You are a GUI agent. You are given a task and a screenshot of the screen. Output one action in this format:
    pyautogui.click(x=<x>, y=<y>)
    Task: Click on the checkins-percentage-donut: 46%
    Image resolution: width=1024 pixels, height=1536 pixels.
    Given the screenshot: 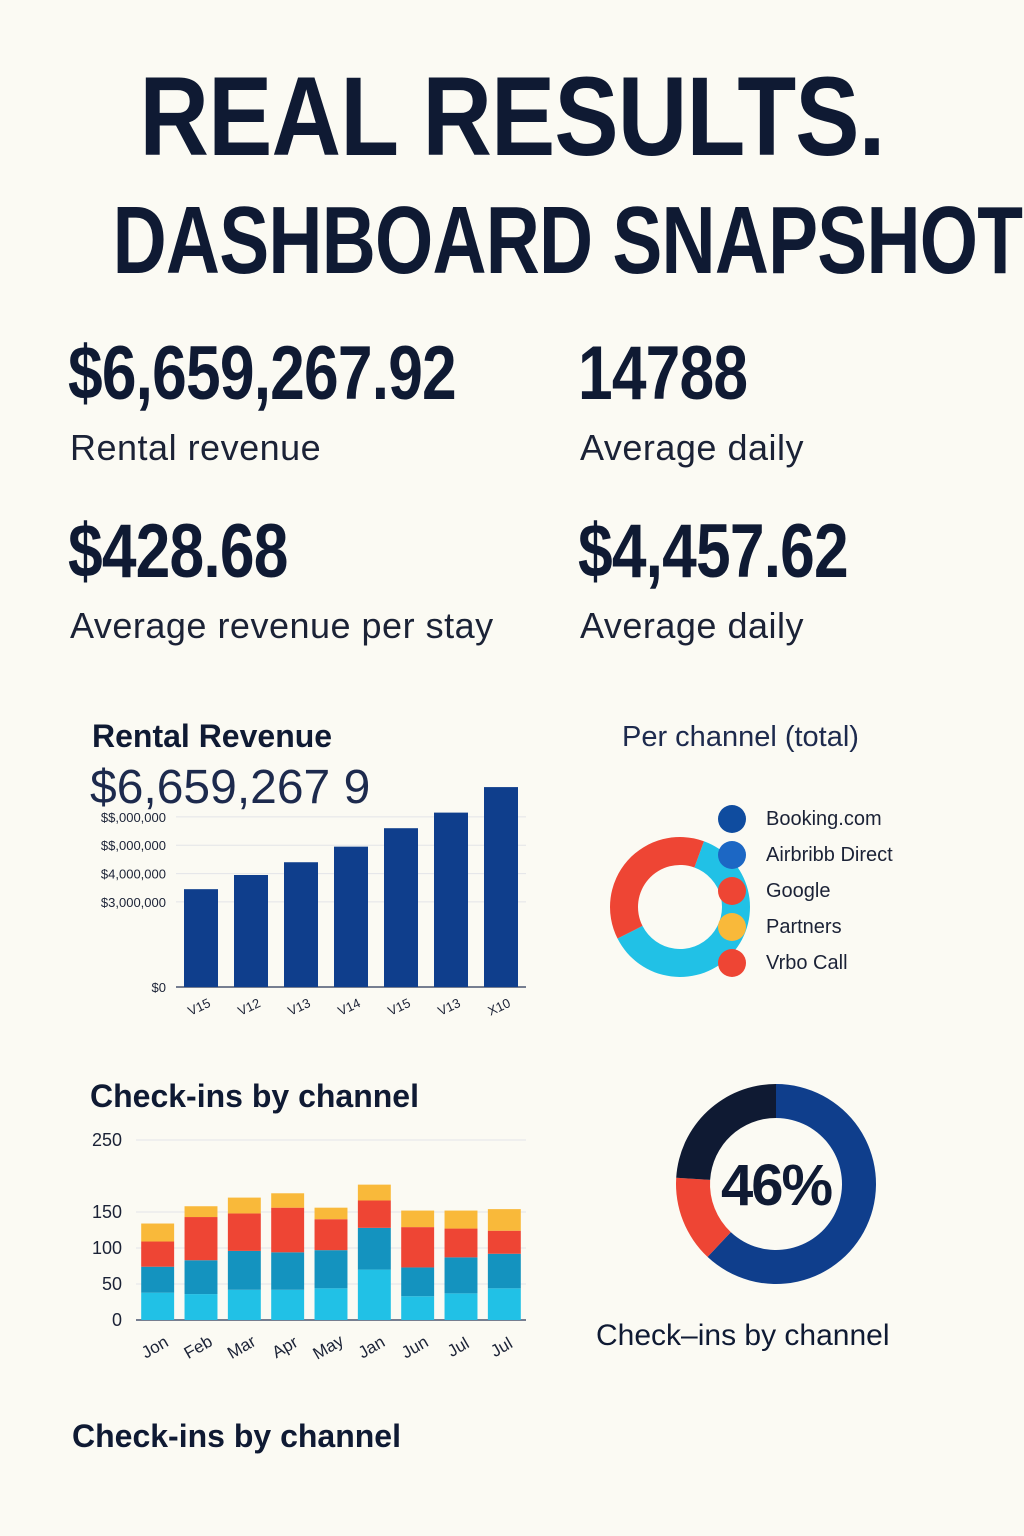 What is the action you would take?
    pyautogui.click(x=776, y=1184)
    